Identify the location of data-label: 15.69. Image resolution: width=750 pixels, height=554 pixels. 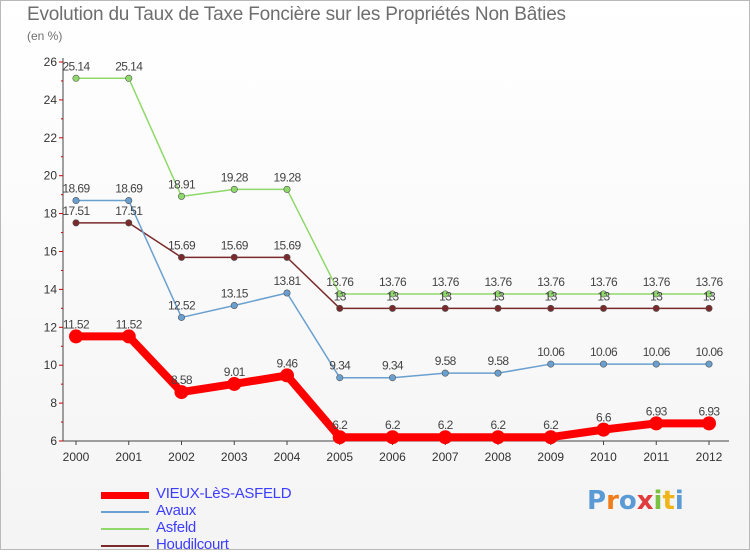
(182, 245).